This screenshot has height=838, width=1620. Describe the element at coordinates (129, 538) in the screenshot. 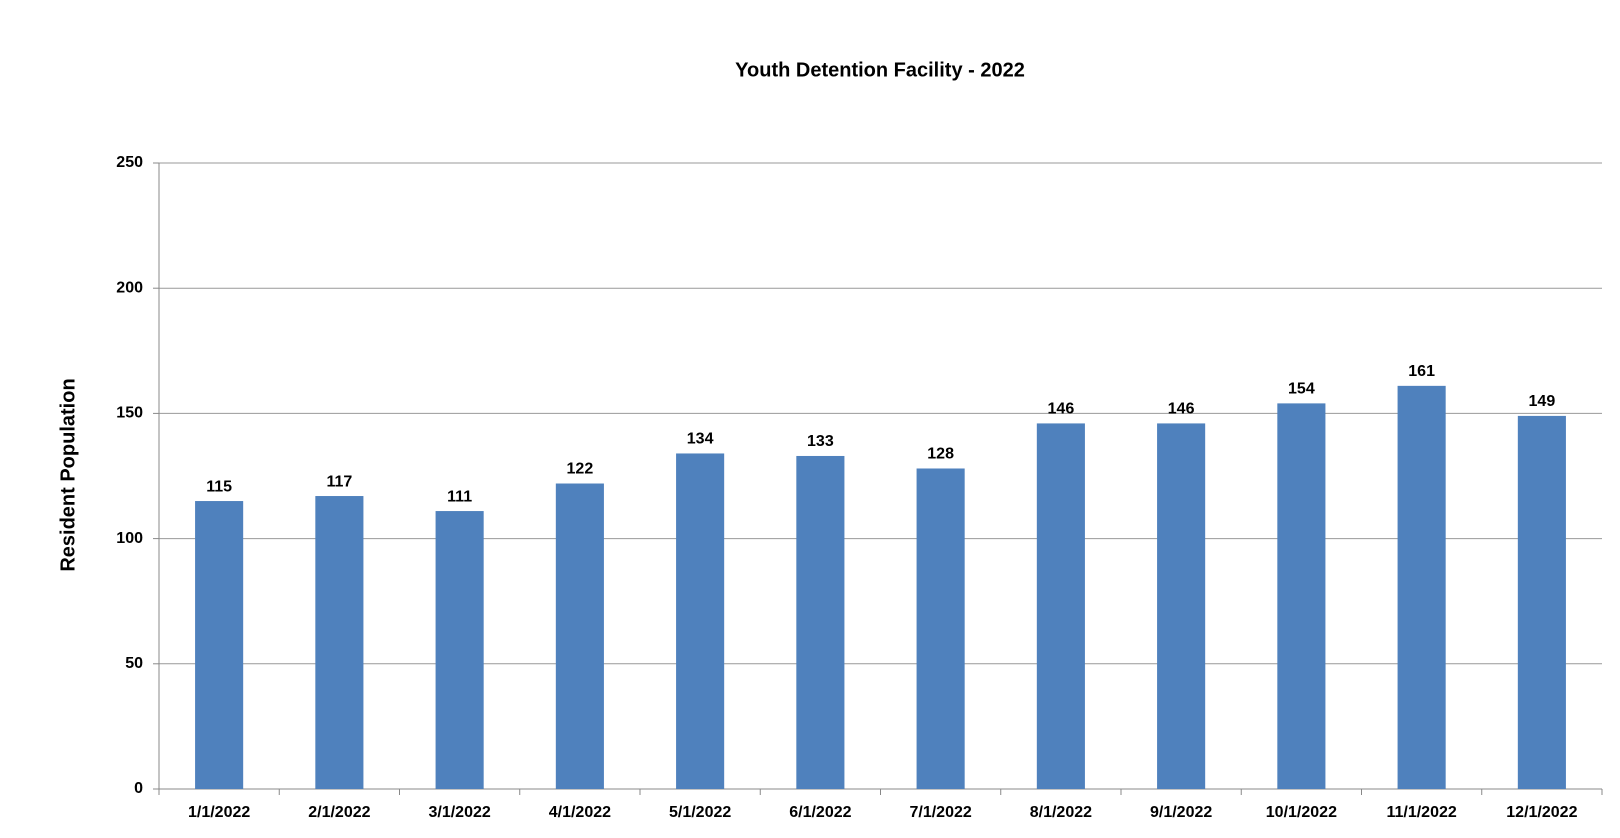

I see `y-tick-label: 100` at that location.